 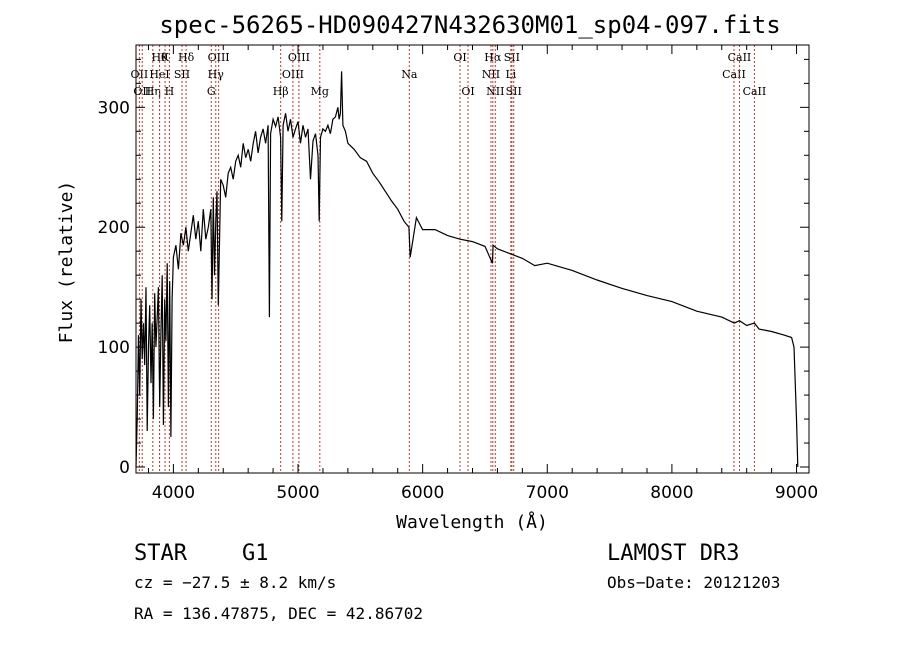 I want to click on x-tick-label: 5000, so click(x=297, y=493).